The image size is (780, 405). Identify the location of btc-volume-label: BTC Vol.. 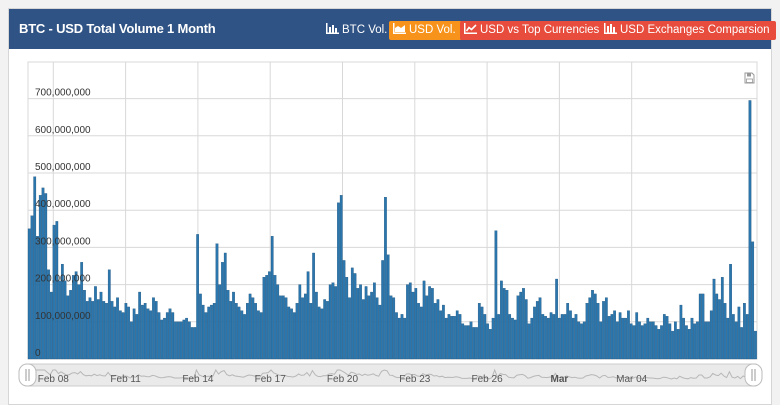
(365, 30).